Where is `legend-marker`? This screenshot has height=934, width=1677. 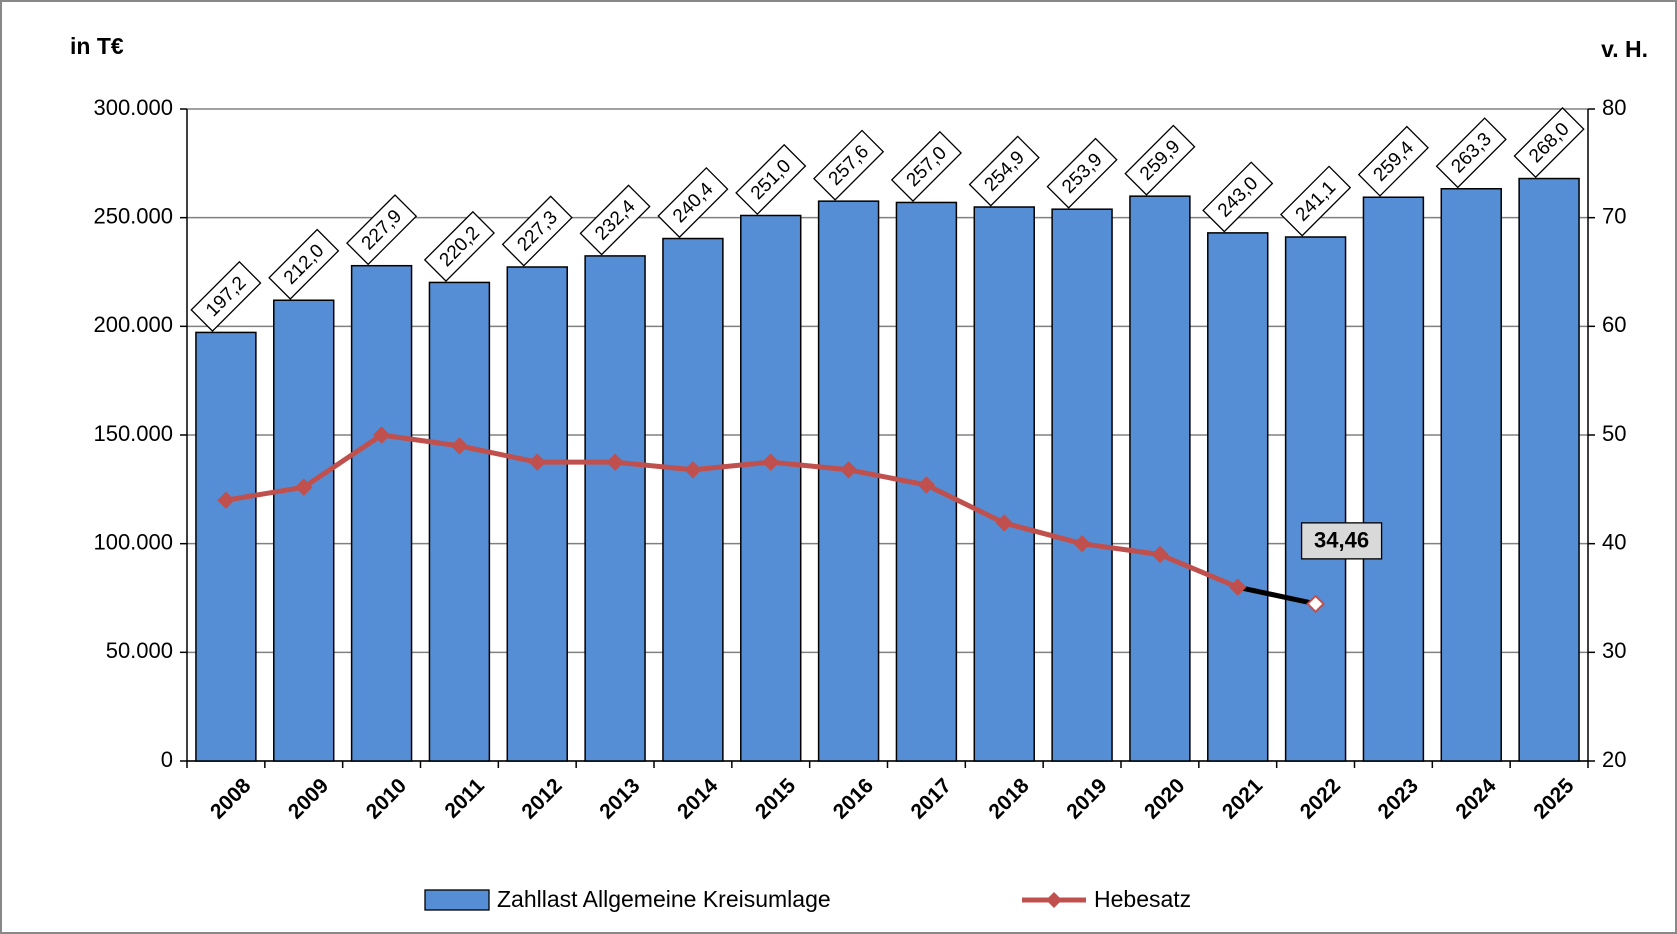
legend-marker is located at coordinates (1054, 900).